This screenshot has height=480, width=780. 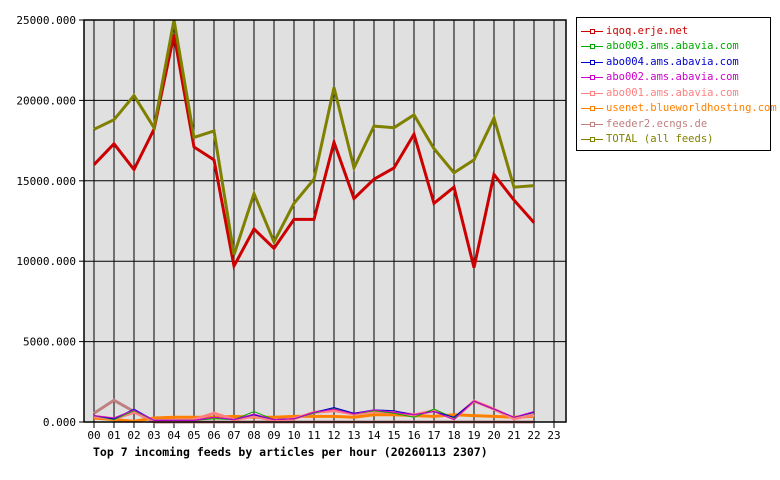 I want to click on y-tick-label: 20000.000, so click(x=46, y=100).